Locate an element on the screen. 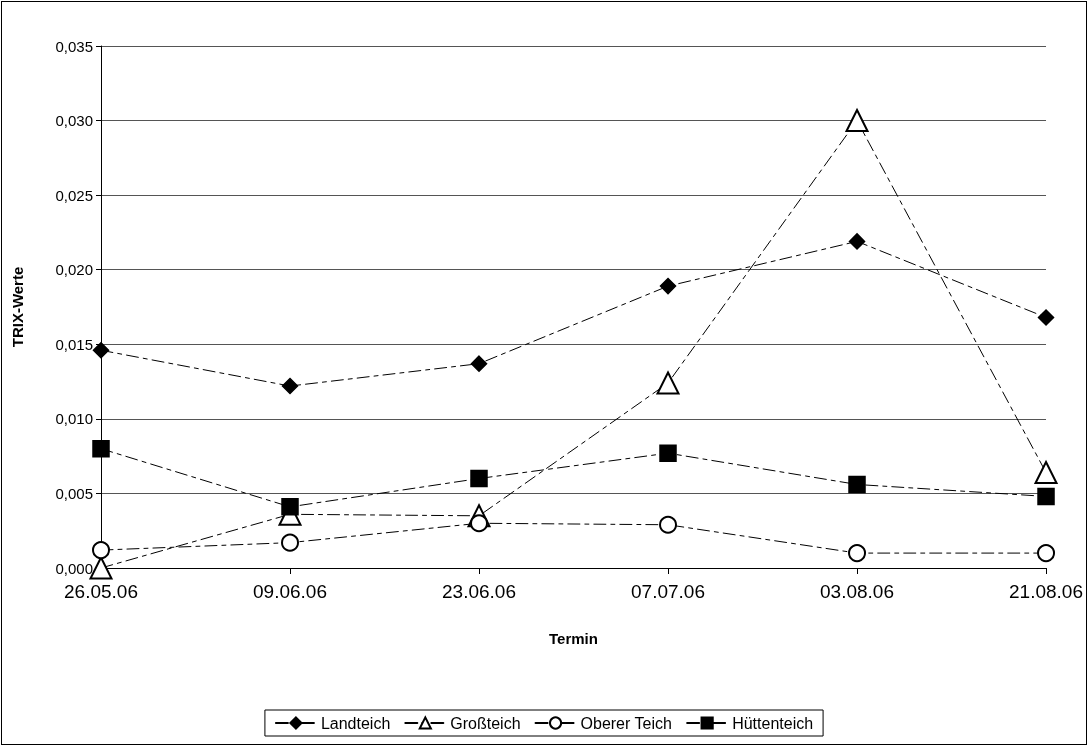 The height and width of the screenshot is (746, 1088). legend-label: Hüttenteich is located at coordinates (773, 723).